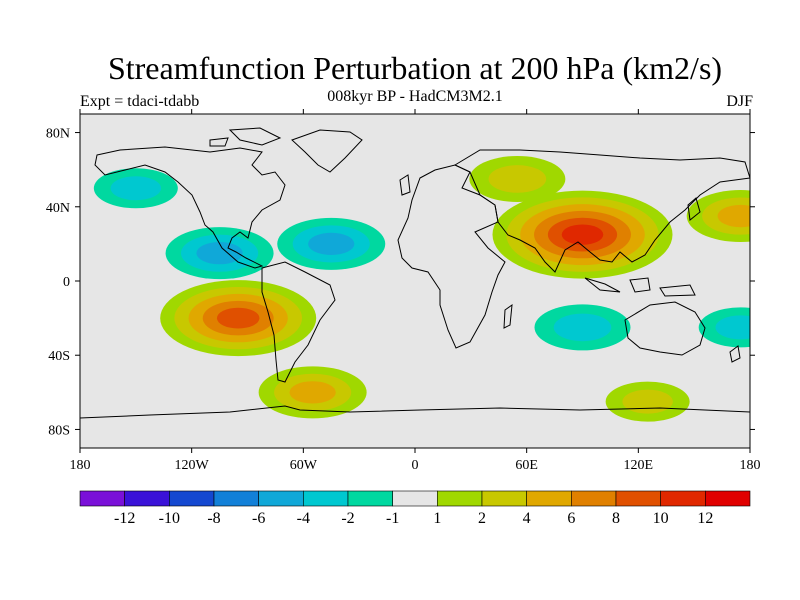 The width and height of the screenshot is (800, 600). Describe the element at coordinates (639, 465) in the screenshot. I see `x-tick-label: 120E` at that location.